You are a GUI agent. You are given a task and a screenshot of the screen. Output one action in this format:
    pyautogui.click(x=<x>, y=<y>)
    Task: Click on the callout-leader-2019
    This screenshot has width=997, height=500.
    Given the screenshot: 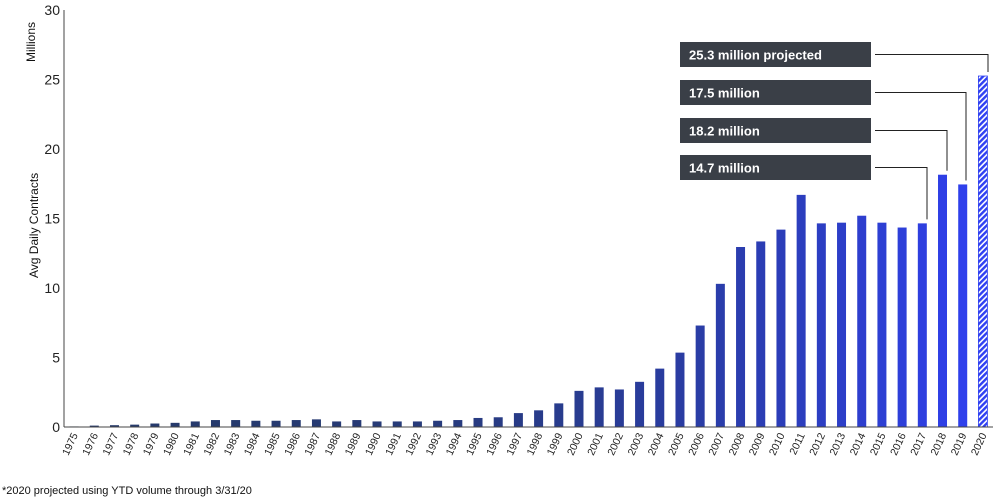 What is the action you would take?
    pyautogui.click(x=921, y=136)
    